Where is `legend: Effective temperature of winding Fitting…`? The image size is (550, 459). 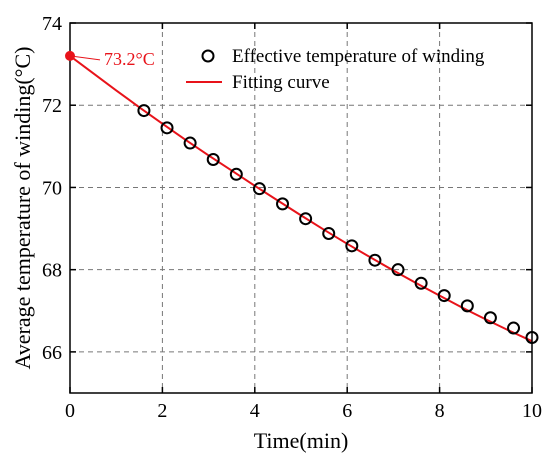 legend: Effective temperature of winding Fitting… is located at coordinates (335, 69).